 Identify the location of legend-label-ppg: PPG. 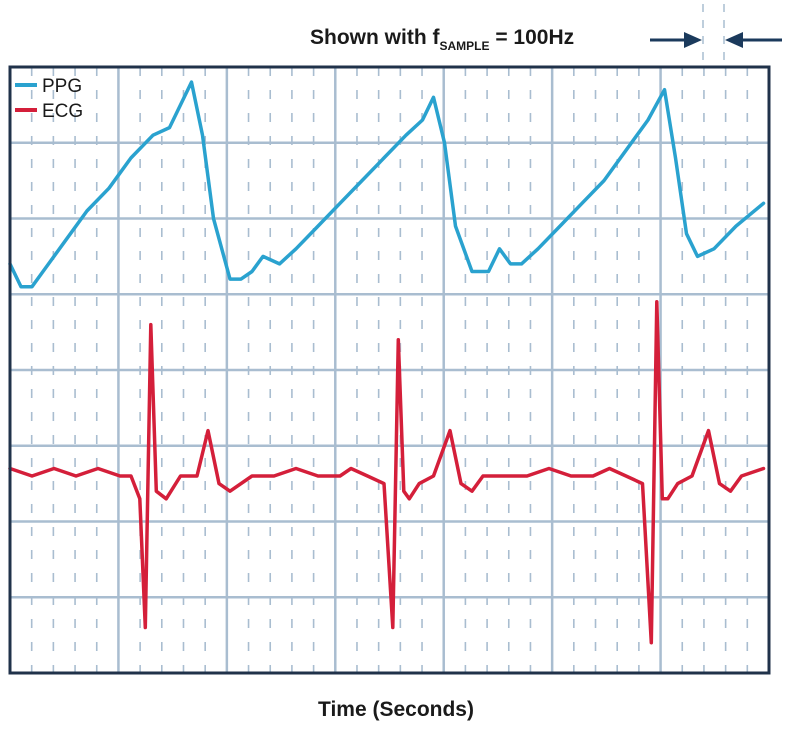
(62, 86).